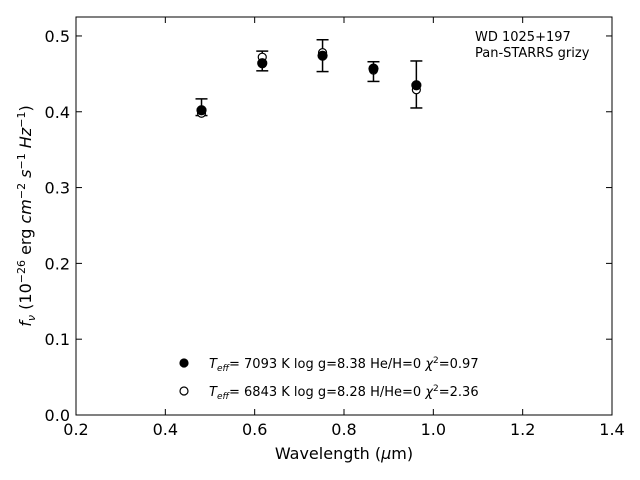  I want to click on x-tick-label: 0.6, so click(254, 429).